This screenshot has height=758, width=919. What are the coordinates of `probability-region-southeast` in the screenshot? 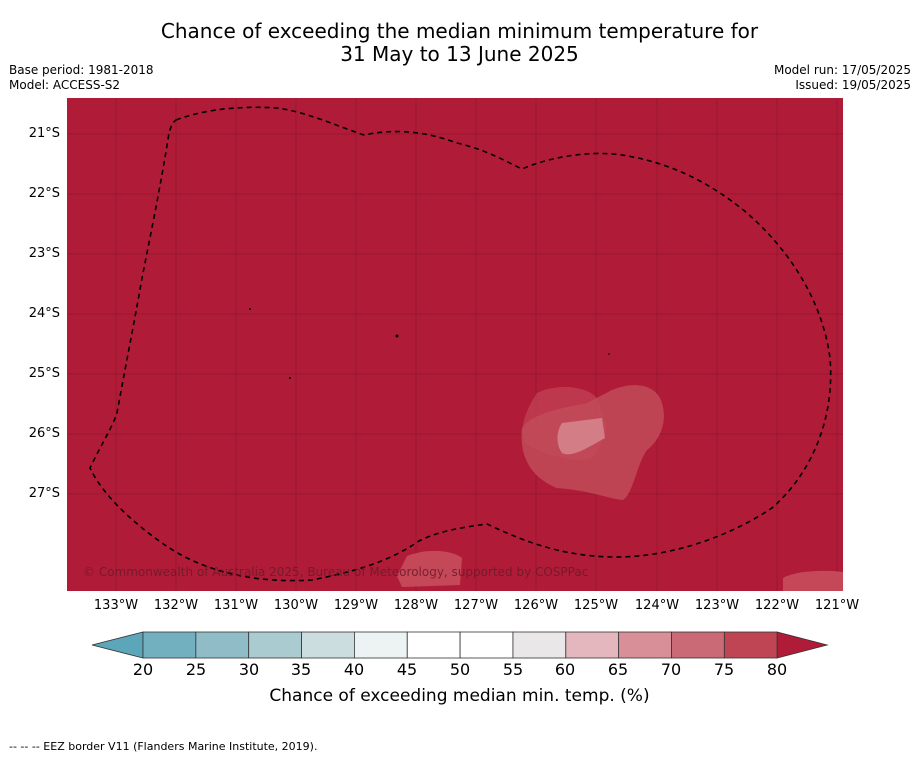 It's located at (813, 580).